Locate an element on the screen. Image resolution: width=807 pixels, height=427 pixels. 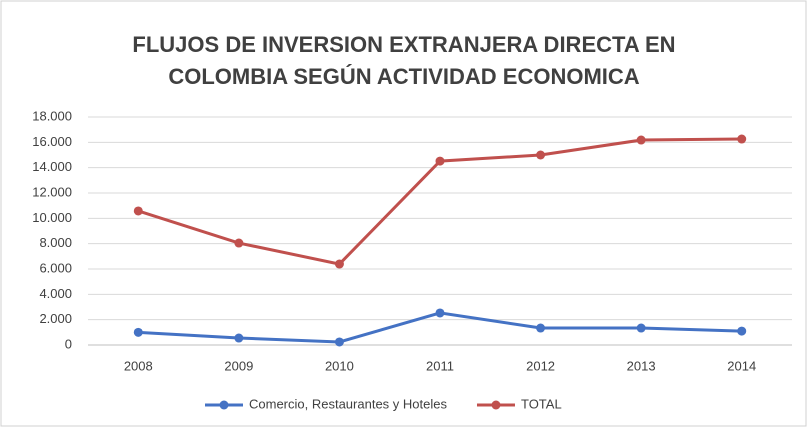
y-tick-label: 18.000 is located at coordinates (52, 115).